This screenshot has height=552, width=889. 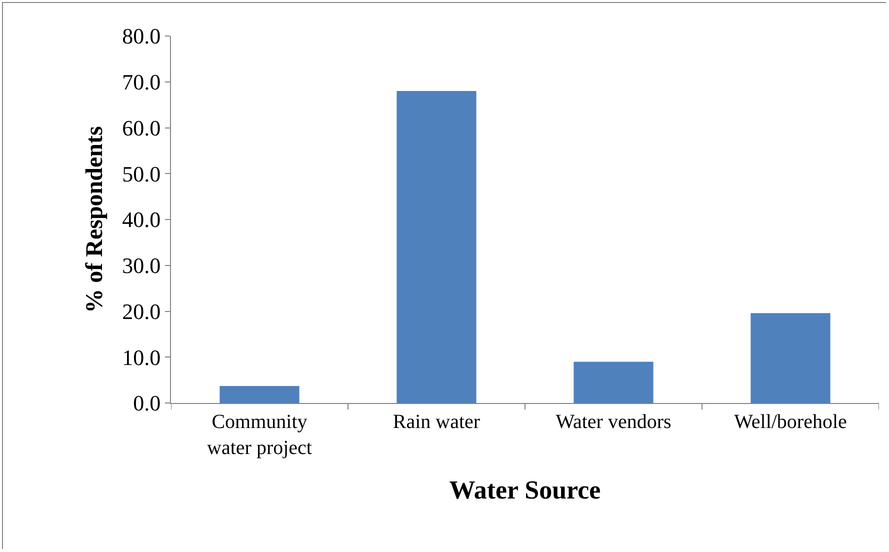 I want to click on x-tick-label: Water vendors, so click(x=614, y=422).